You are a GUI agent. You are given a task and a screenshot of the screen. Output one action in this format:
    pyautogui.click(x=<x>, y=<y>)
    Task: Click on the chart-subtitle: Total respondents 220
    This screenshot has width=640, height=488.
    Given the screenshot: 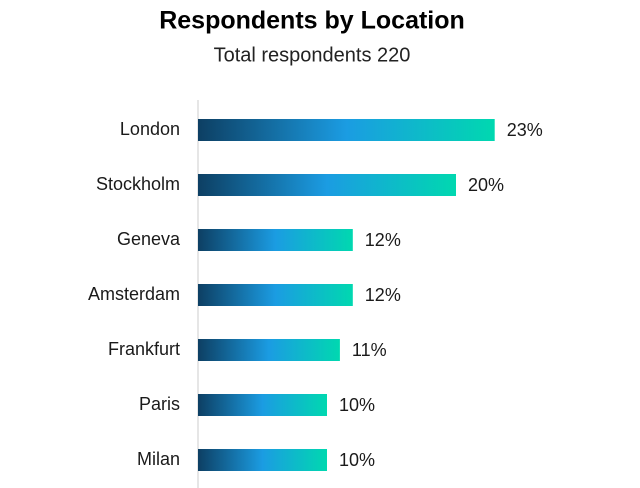 What is the action you would take?
    pyautogui.click(x=312, y=55)
    